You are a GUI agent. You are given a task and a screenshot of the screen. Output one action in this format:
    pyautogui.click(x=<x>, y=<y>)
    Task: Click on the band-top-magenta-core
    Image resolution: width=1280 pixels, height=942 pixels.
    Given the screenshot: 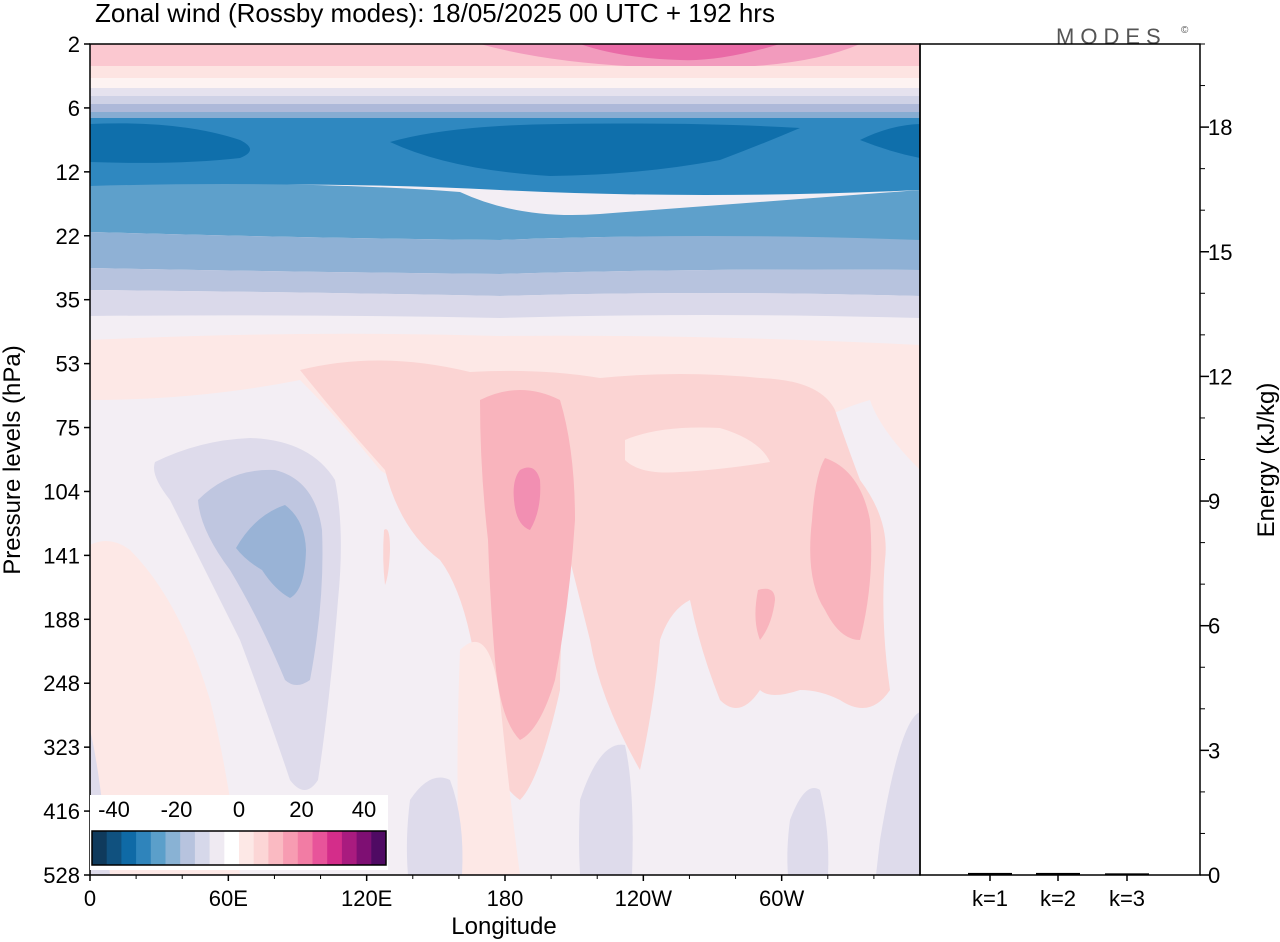 What is the action you would take?
    pyautogui.click(x=680, y=52)
    